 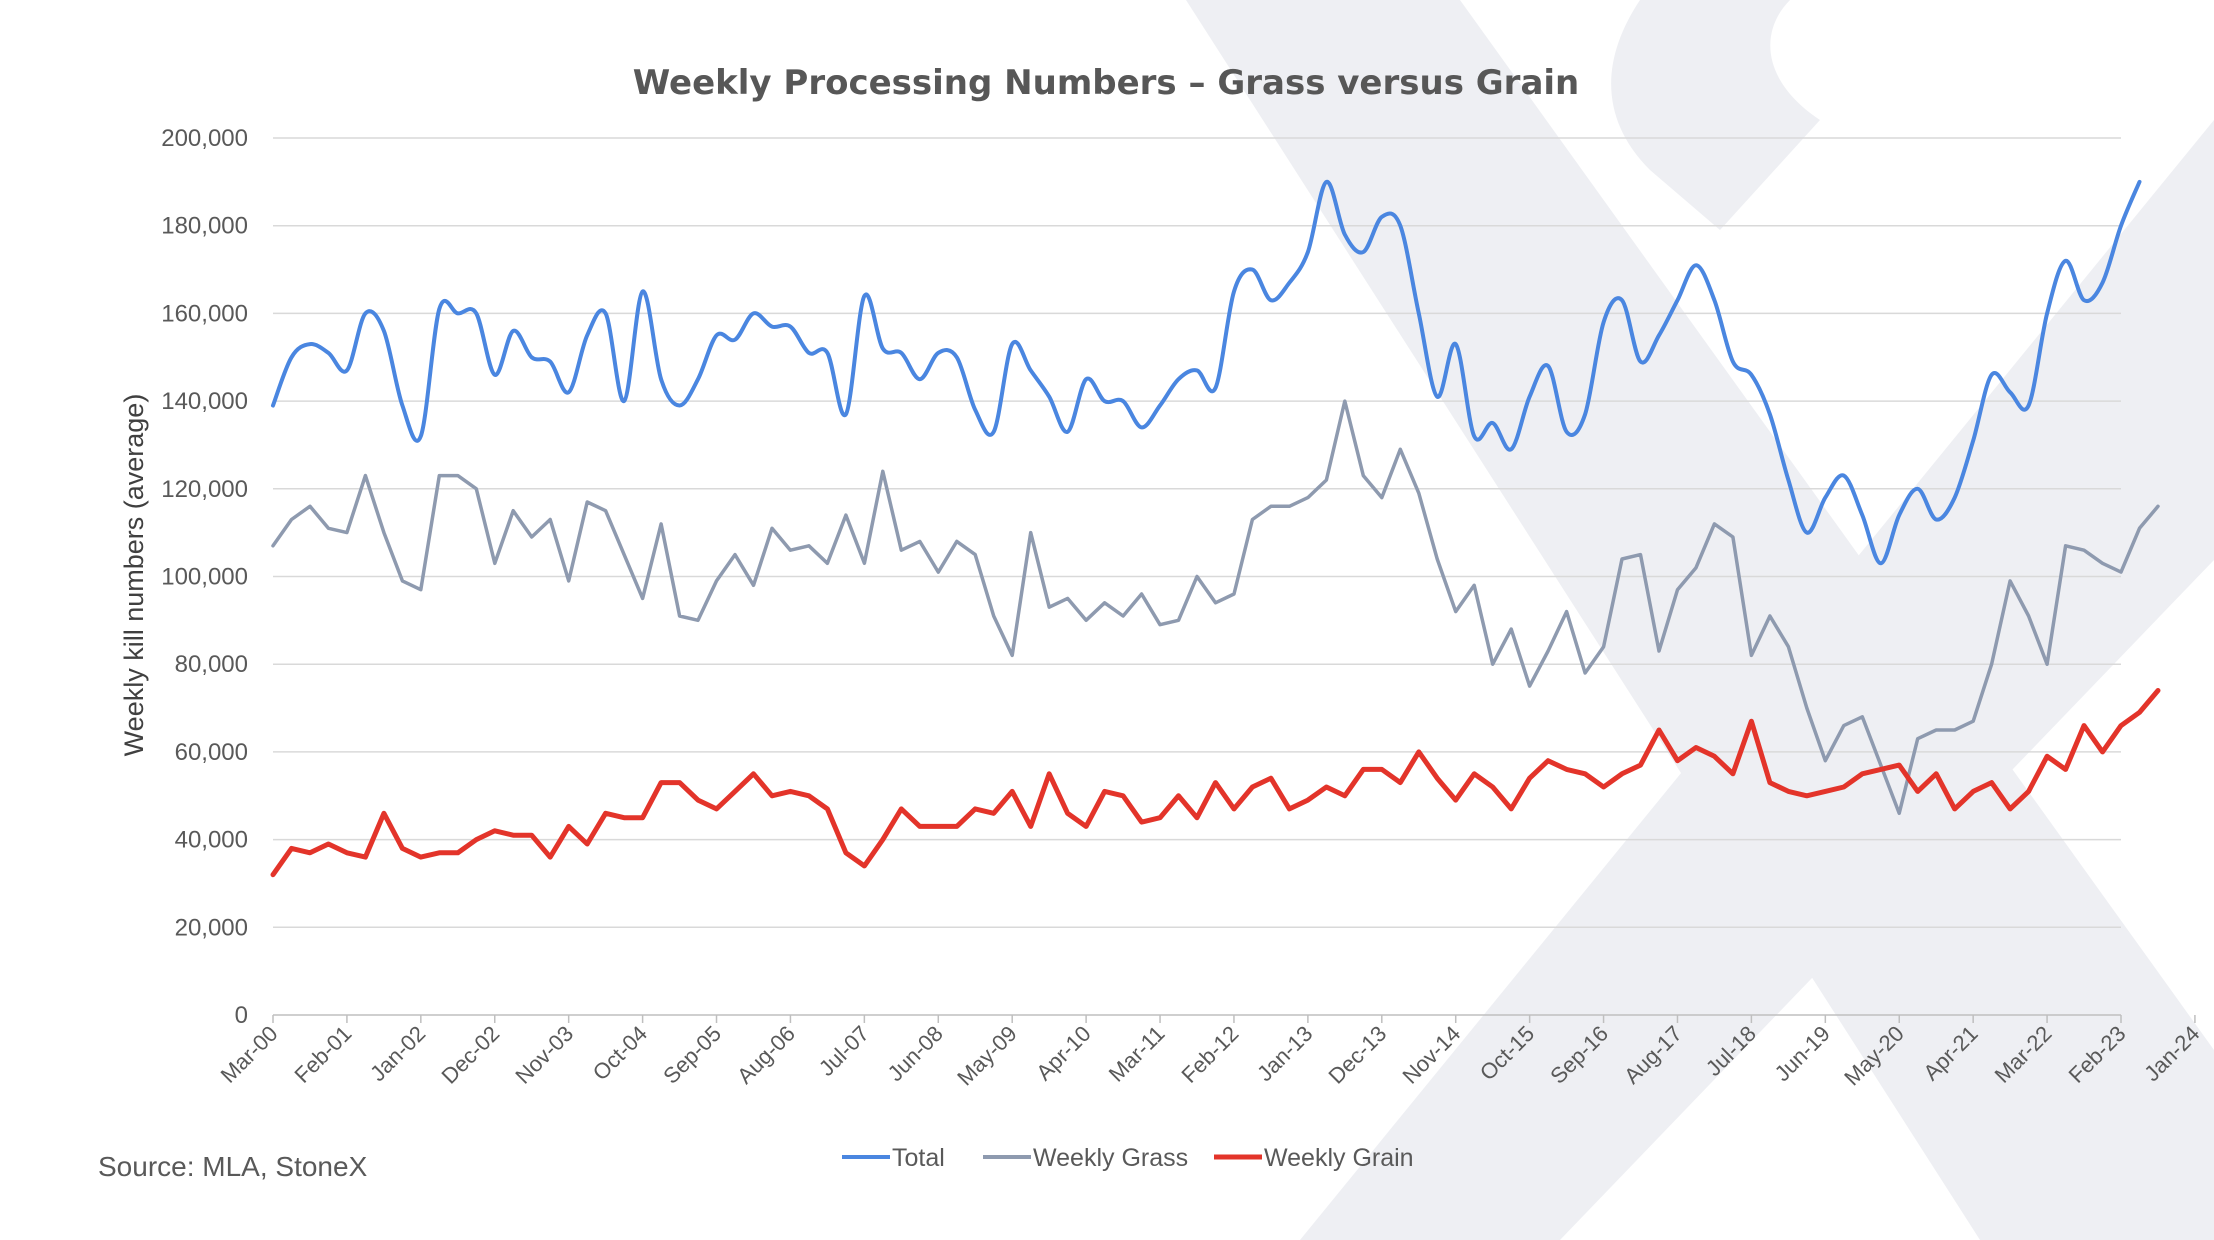 I want to click on legend-item-total: Total, so click(x=893, y=1158).